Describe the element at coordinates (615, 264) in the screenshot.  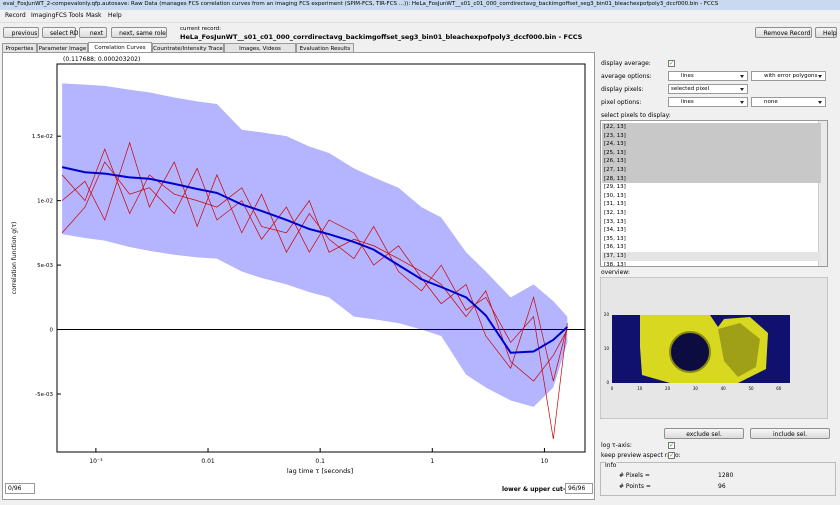
I see `pixel-item: [38, 13]` at that location.